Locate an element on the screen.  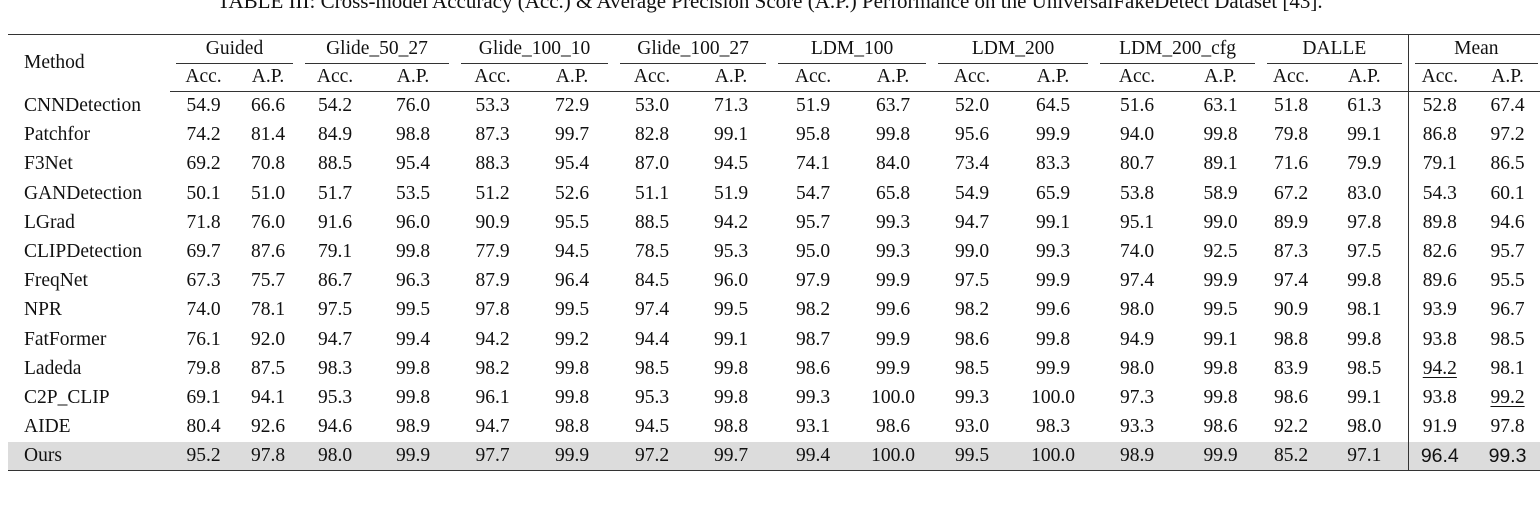
group-header: Glide_100_27 is located at coordinates (693, 49).